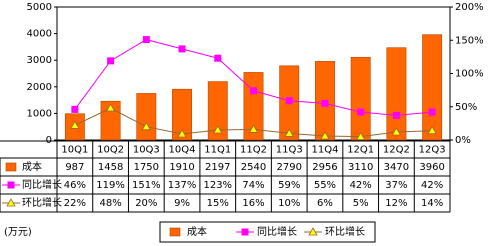  I want to click on x-tick-label: 10Q2, so click(110, 150).